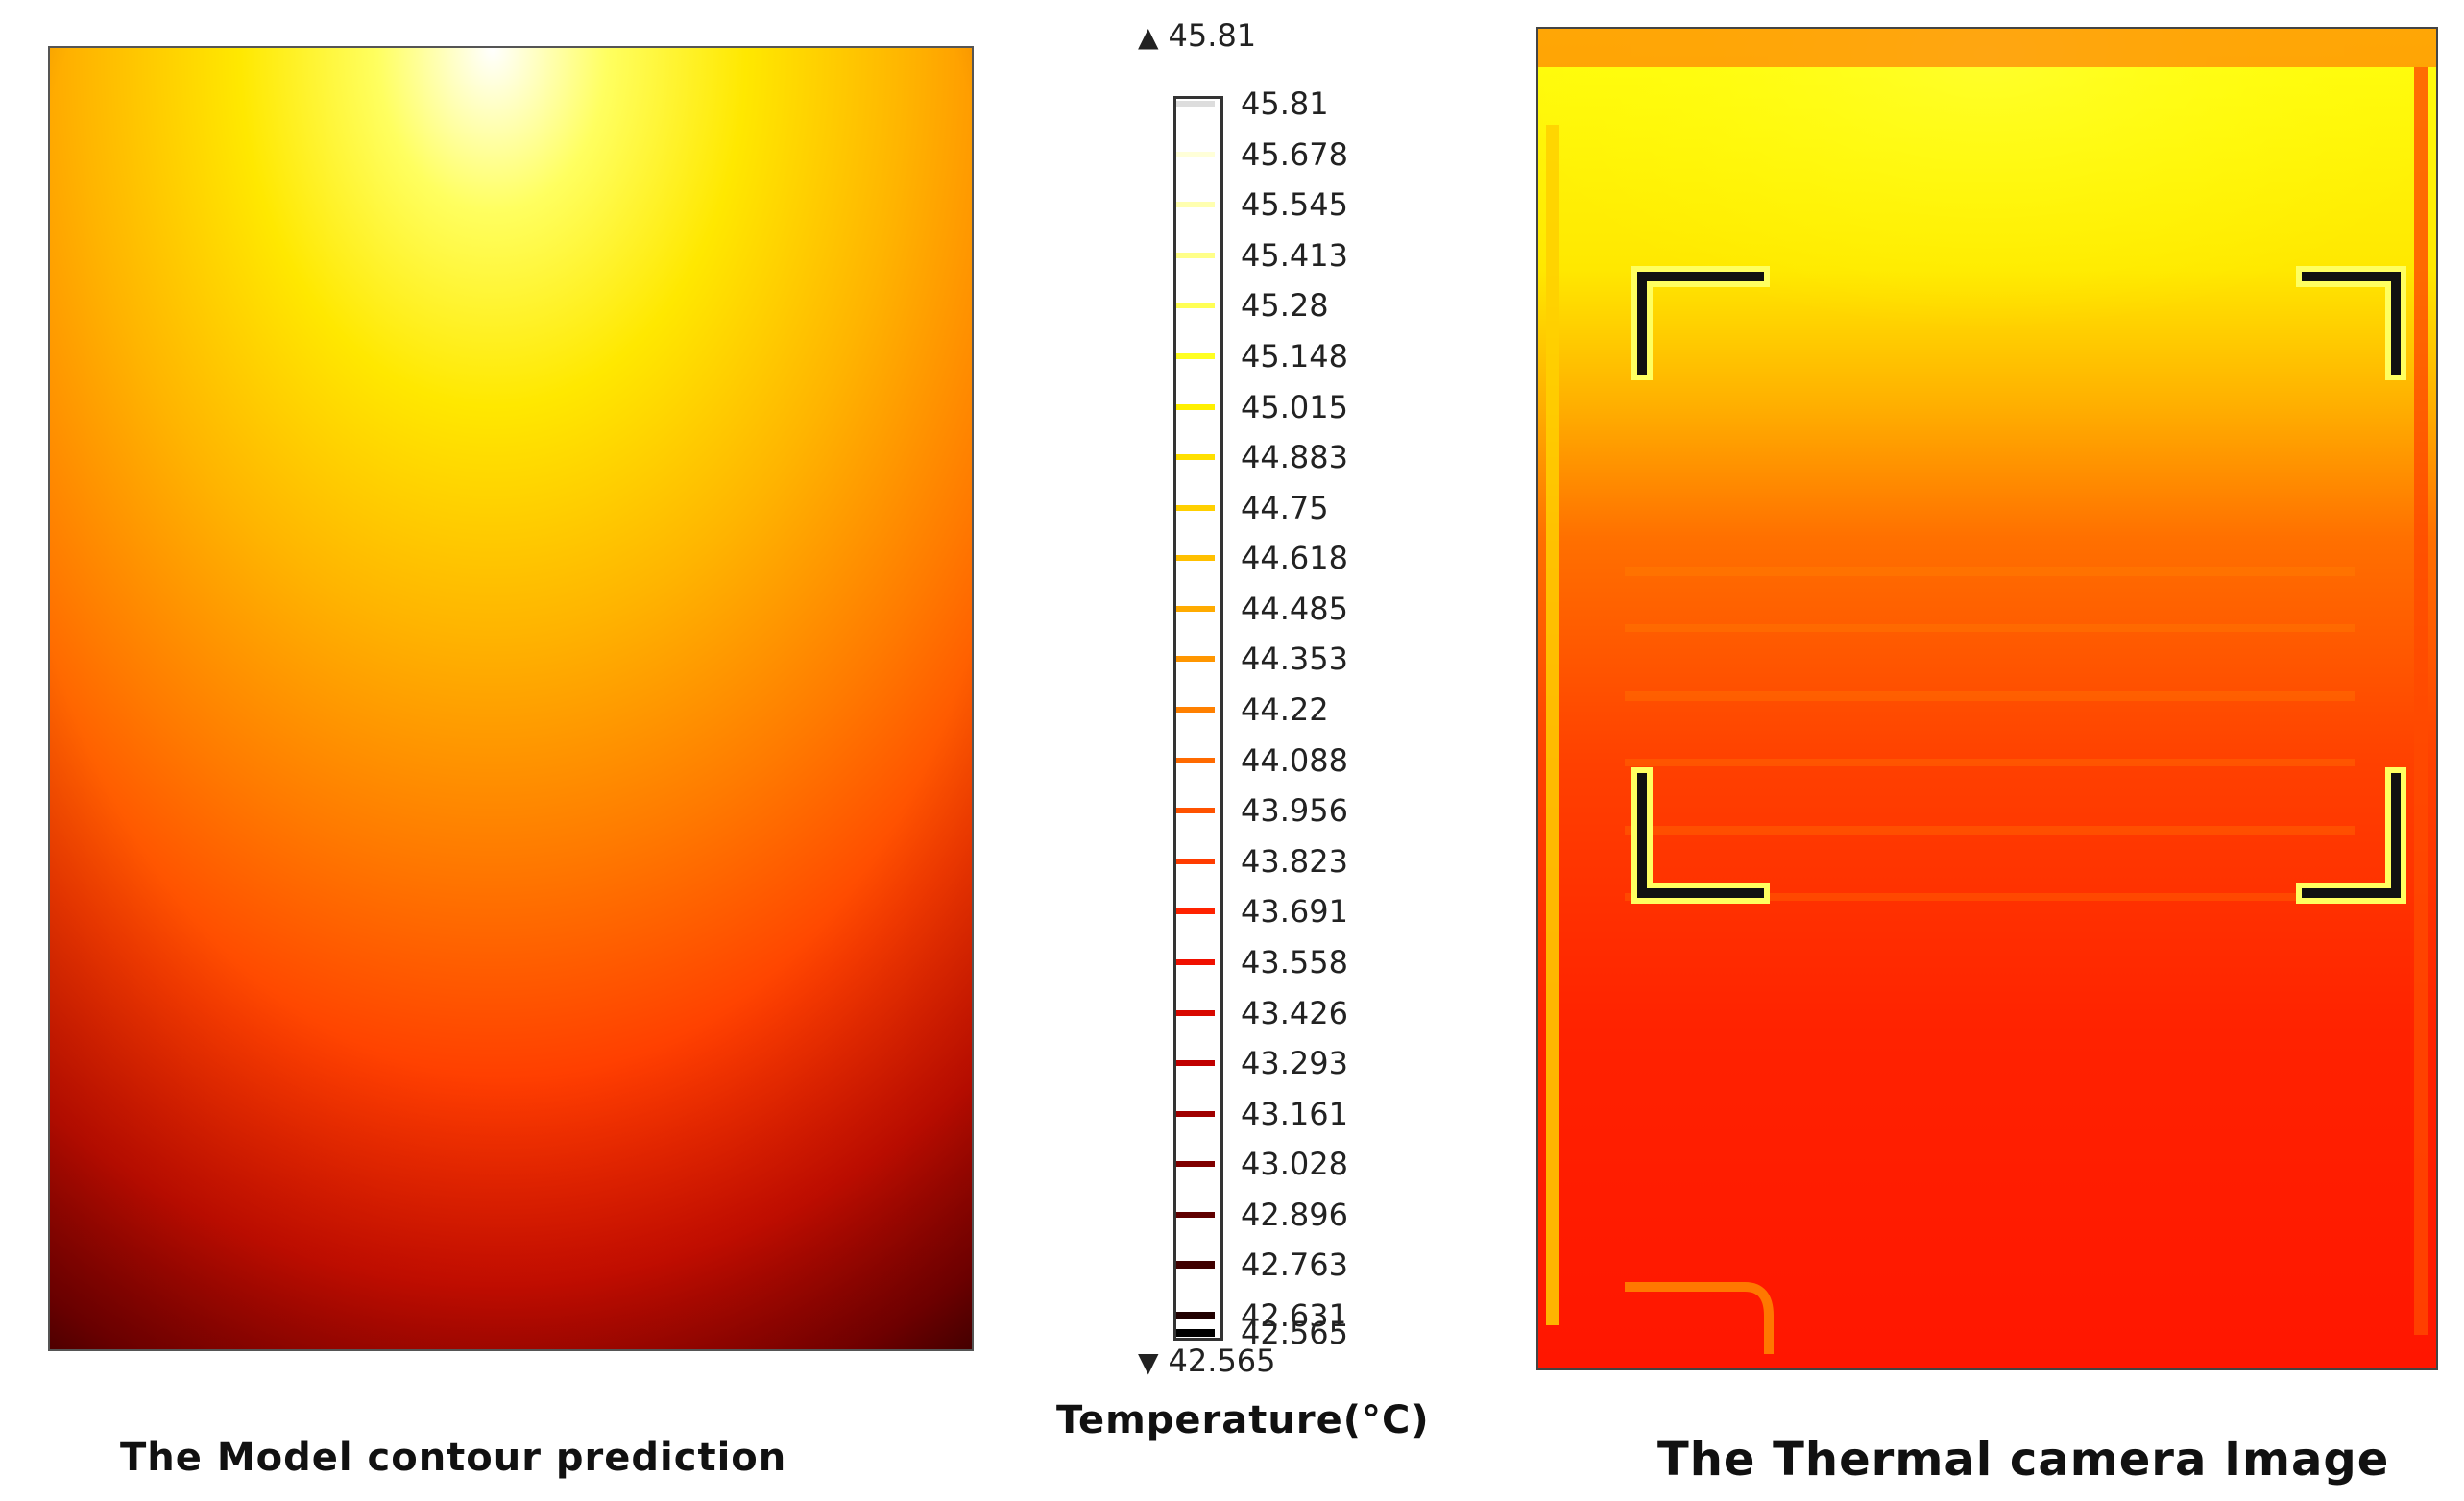  What do you see at coordinates (1148, 37) in the screenshot?
I see `triangle-up-icon: ▲` at bounding box center [1148, 37].